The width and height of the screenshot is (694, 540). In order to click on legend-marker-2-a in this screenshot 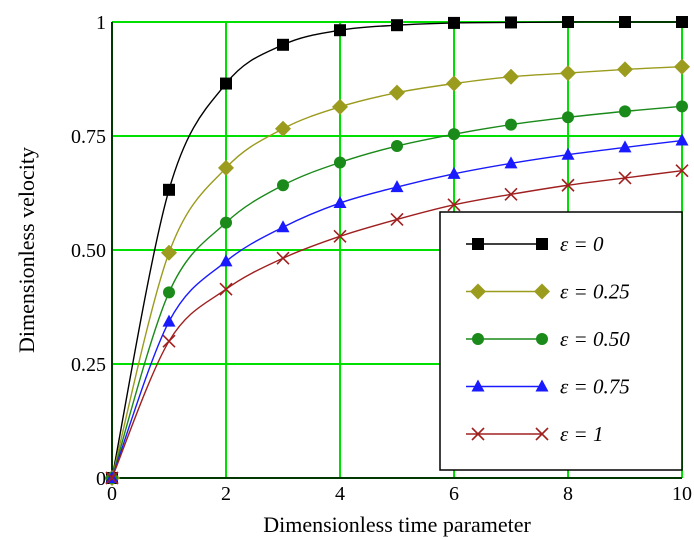, I will do `click(478, 339)`.